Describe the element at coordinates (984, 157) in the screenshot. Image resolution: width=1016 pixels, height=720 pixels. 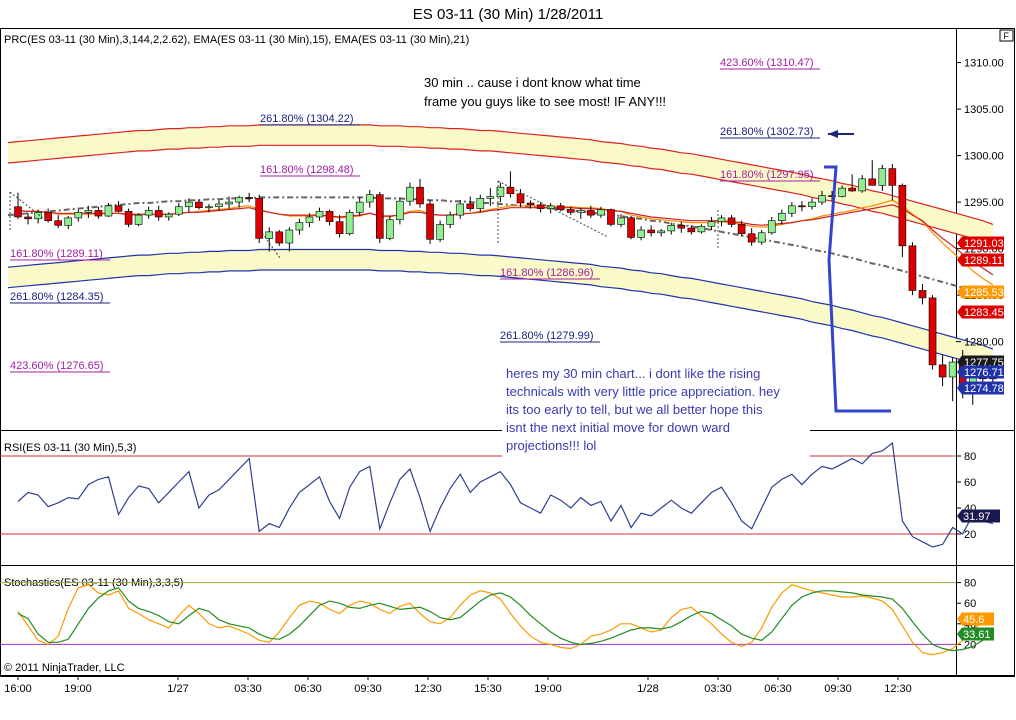
I see `y-tick-label: 1300.00` at that location.